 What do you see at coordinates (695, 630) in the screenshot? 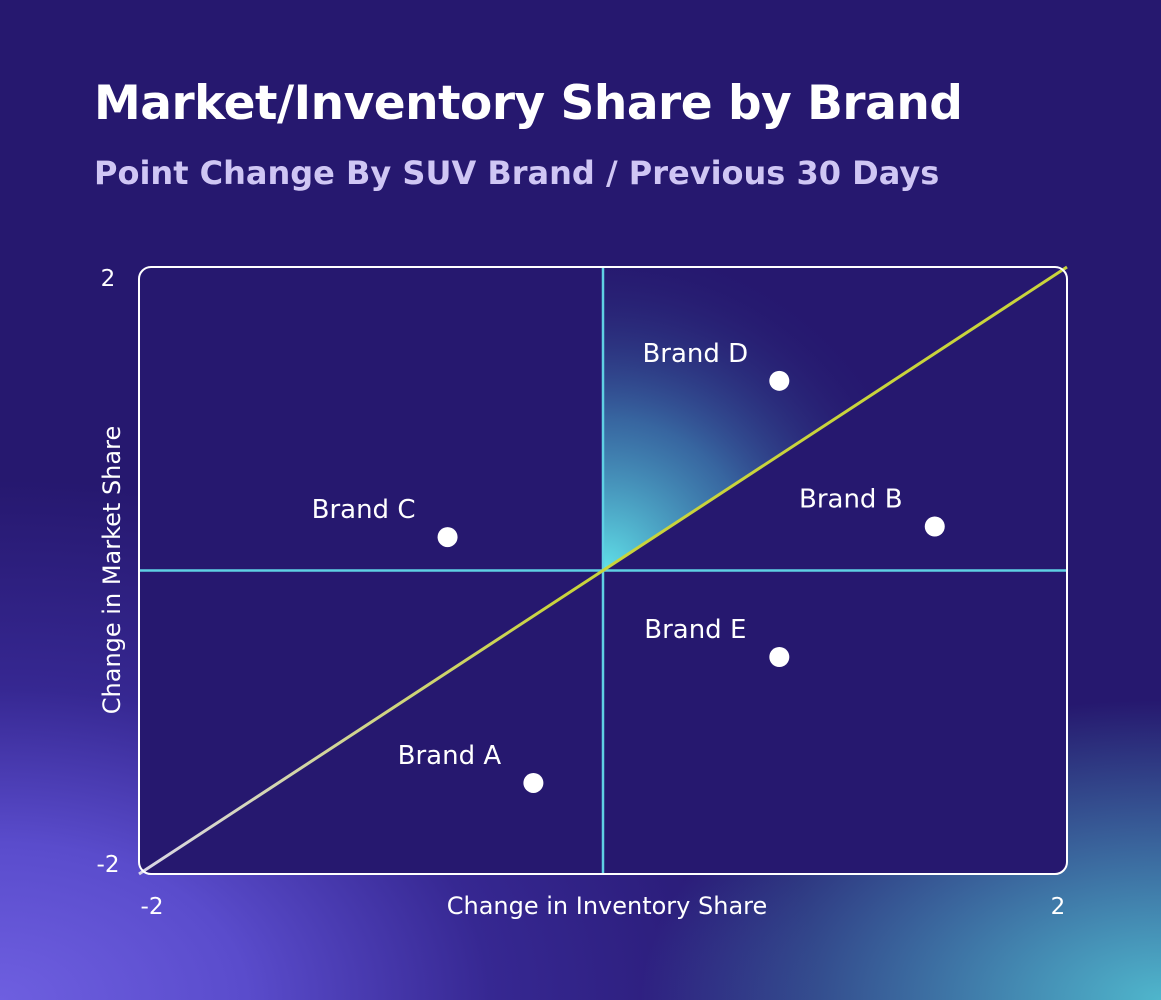
I see `data-label-brand-e: Brand E` at bounding box center [695, 630].